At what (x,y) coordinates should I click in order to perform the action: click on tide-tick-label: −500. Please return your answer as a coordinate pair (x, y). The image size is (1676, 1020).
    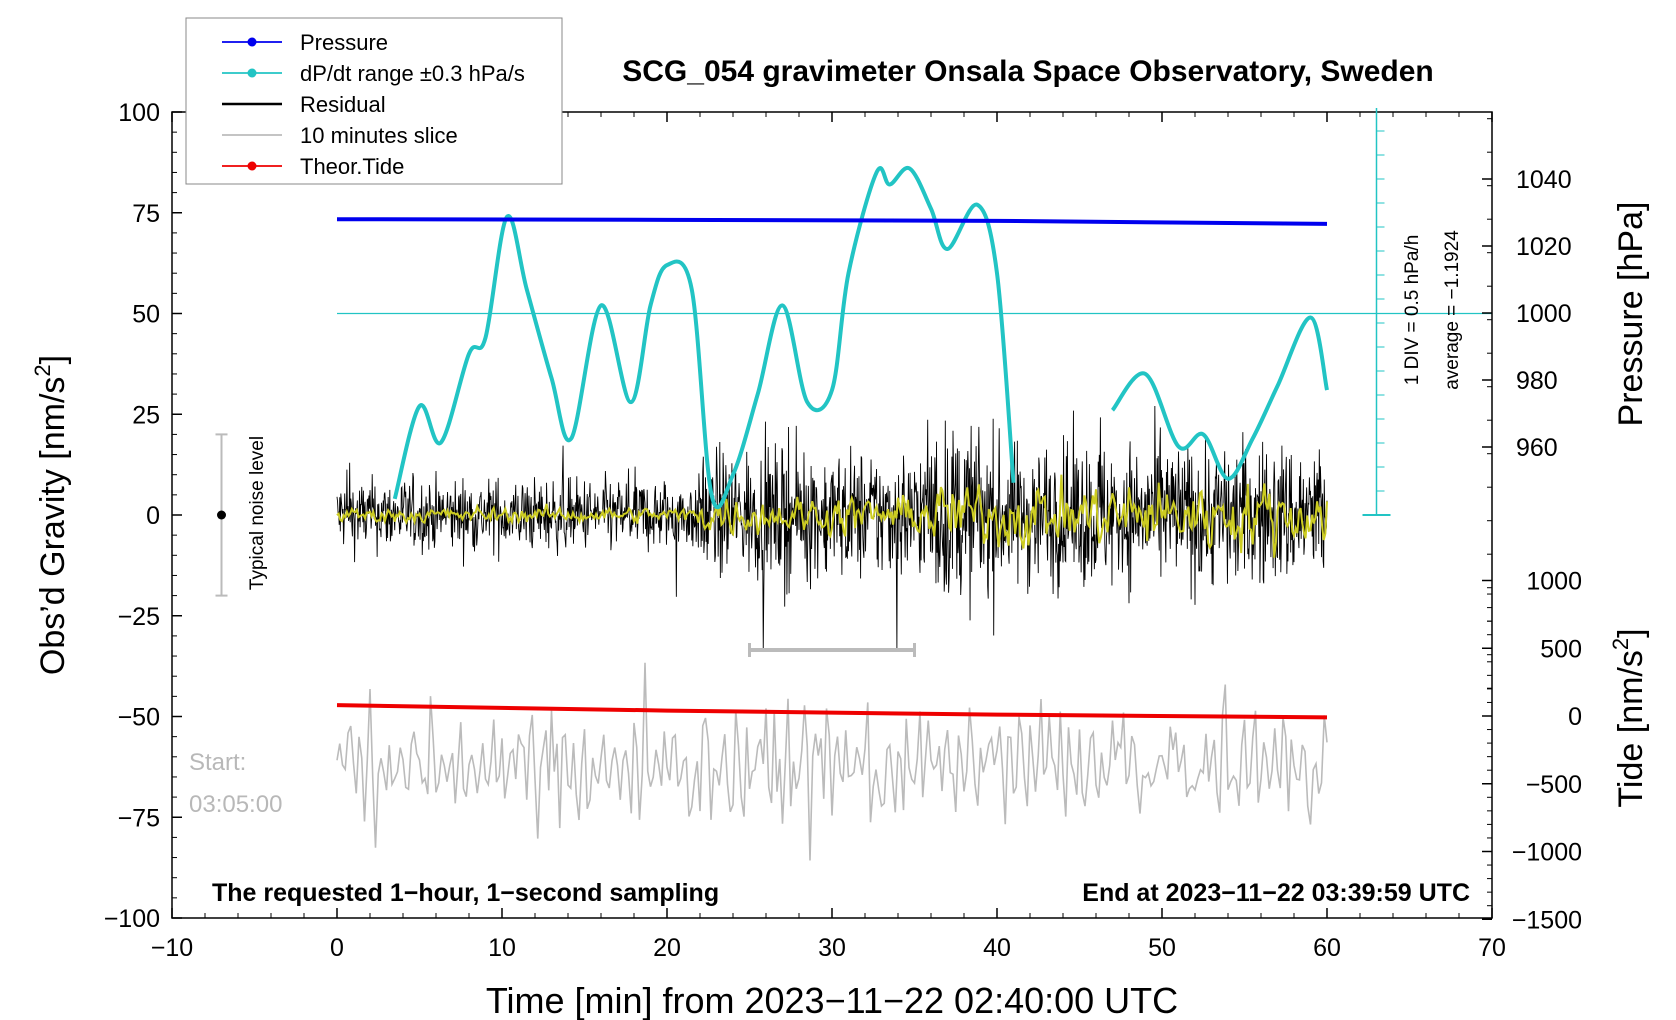
    Looking at the image, I should click on (1554, 785).